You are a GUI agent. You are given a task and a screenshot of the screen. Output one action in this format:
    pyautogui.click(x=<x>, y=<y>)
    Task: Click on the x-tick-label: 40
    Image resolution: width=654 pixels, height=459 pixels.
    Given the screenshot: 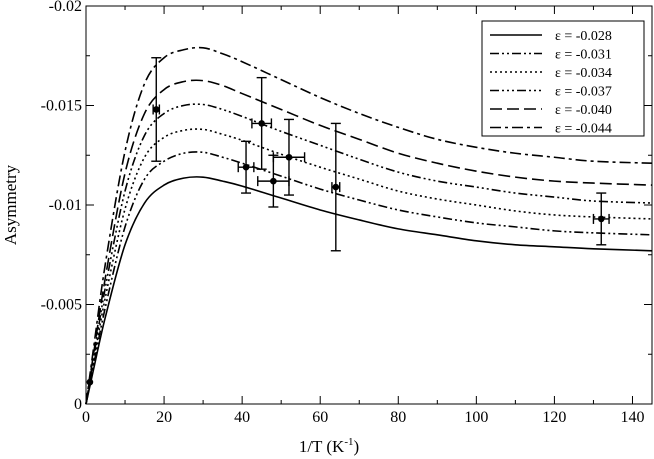 What is the action you would take?
    pyautogui.click(x=242, y=417)
    